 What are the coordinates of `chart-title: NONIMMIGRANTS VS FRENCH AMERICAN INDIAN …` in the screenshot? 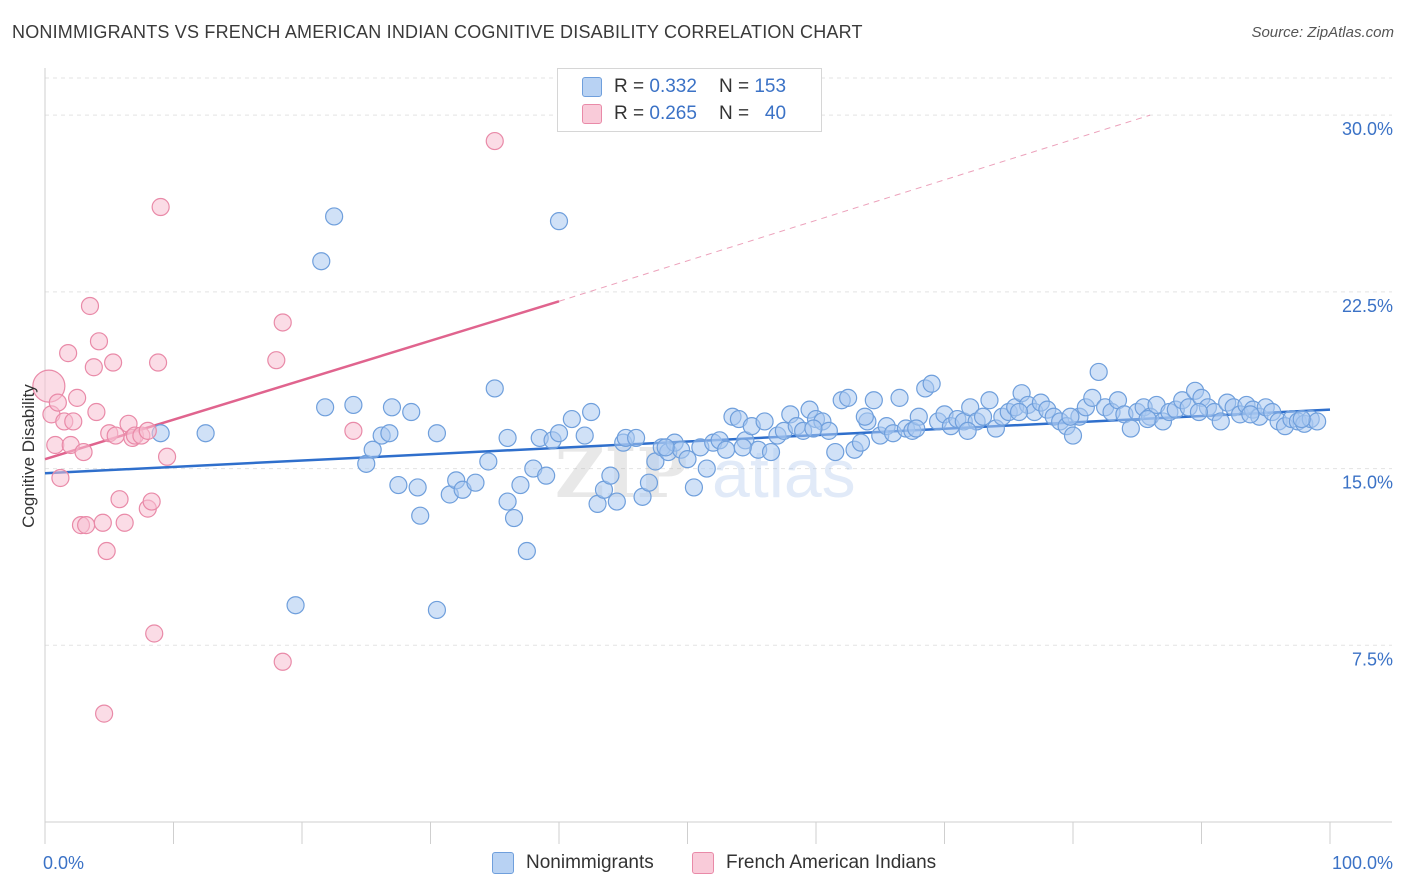 It's located at (437, 32).